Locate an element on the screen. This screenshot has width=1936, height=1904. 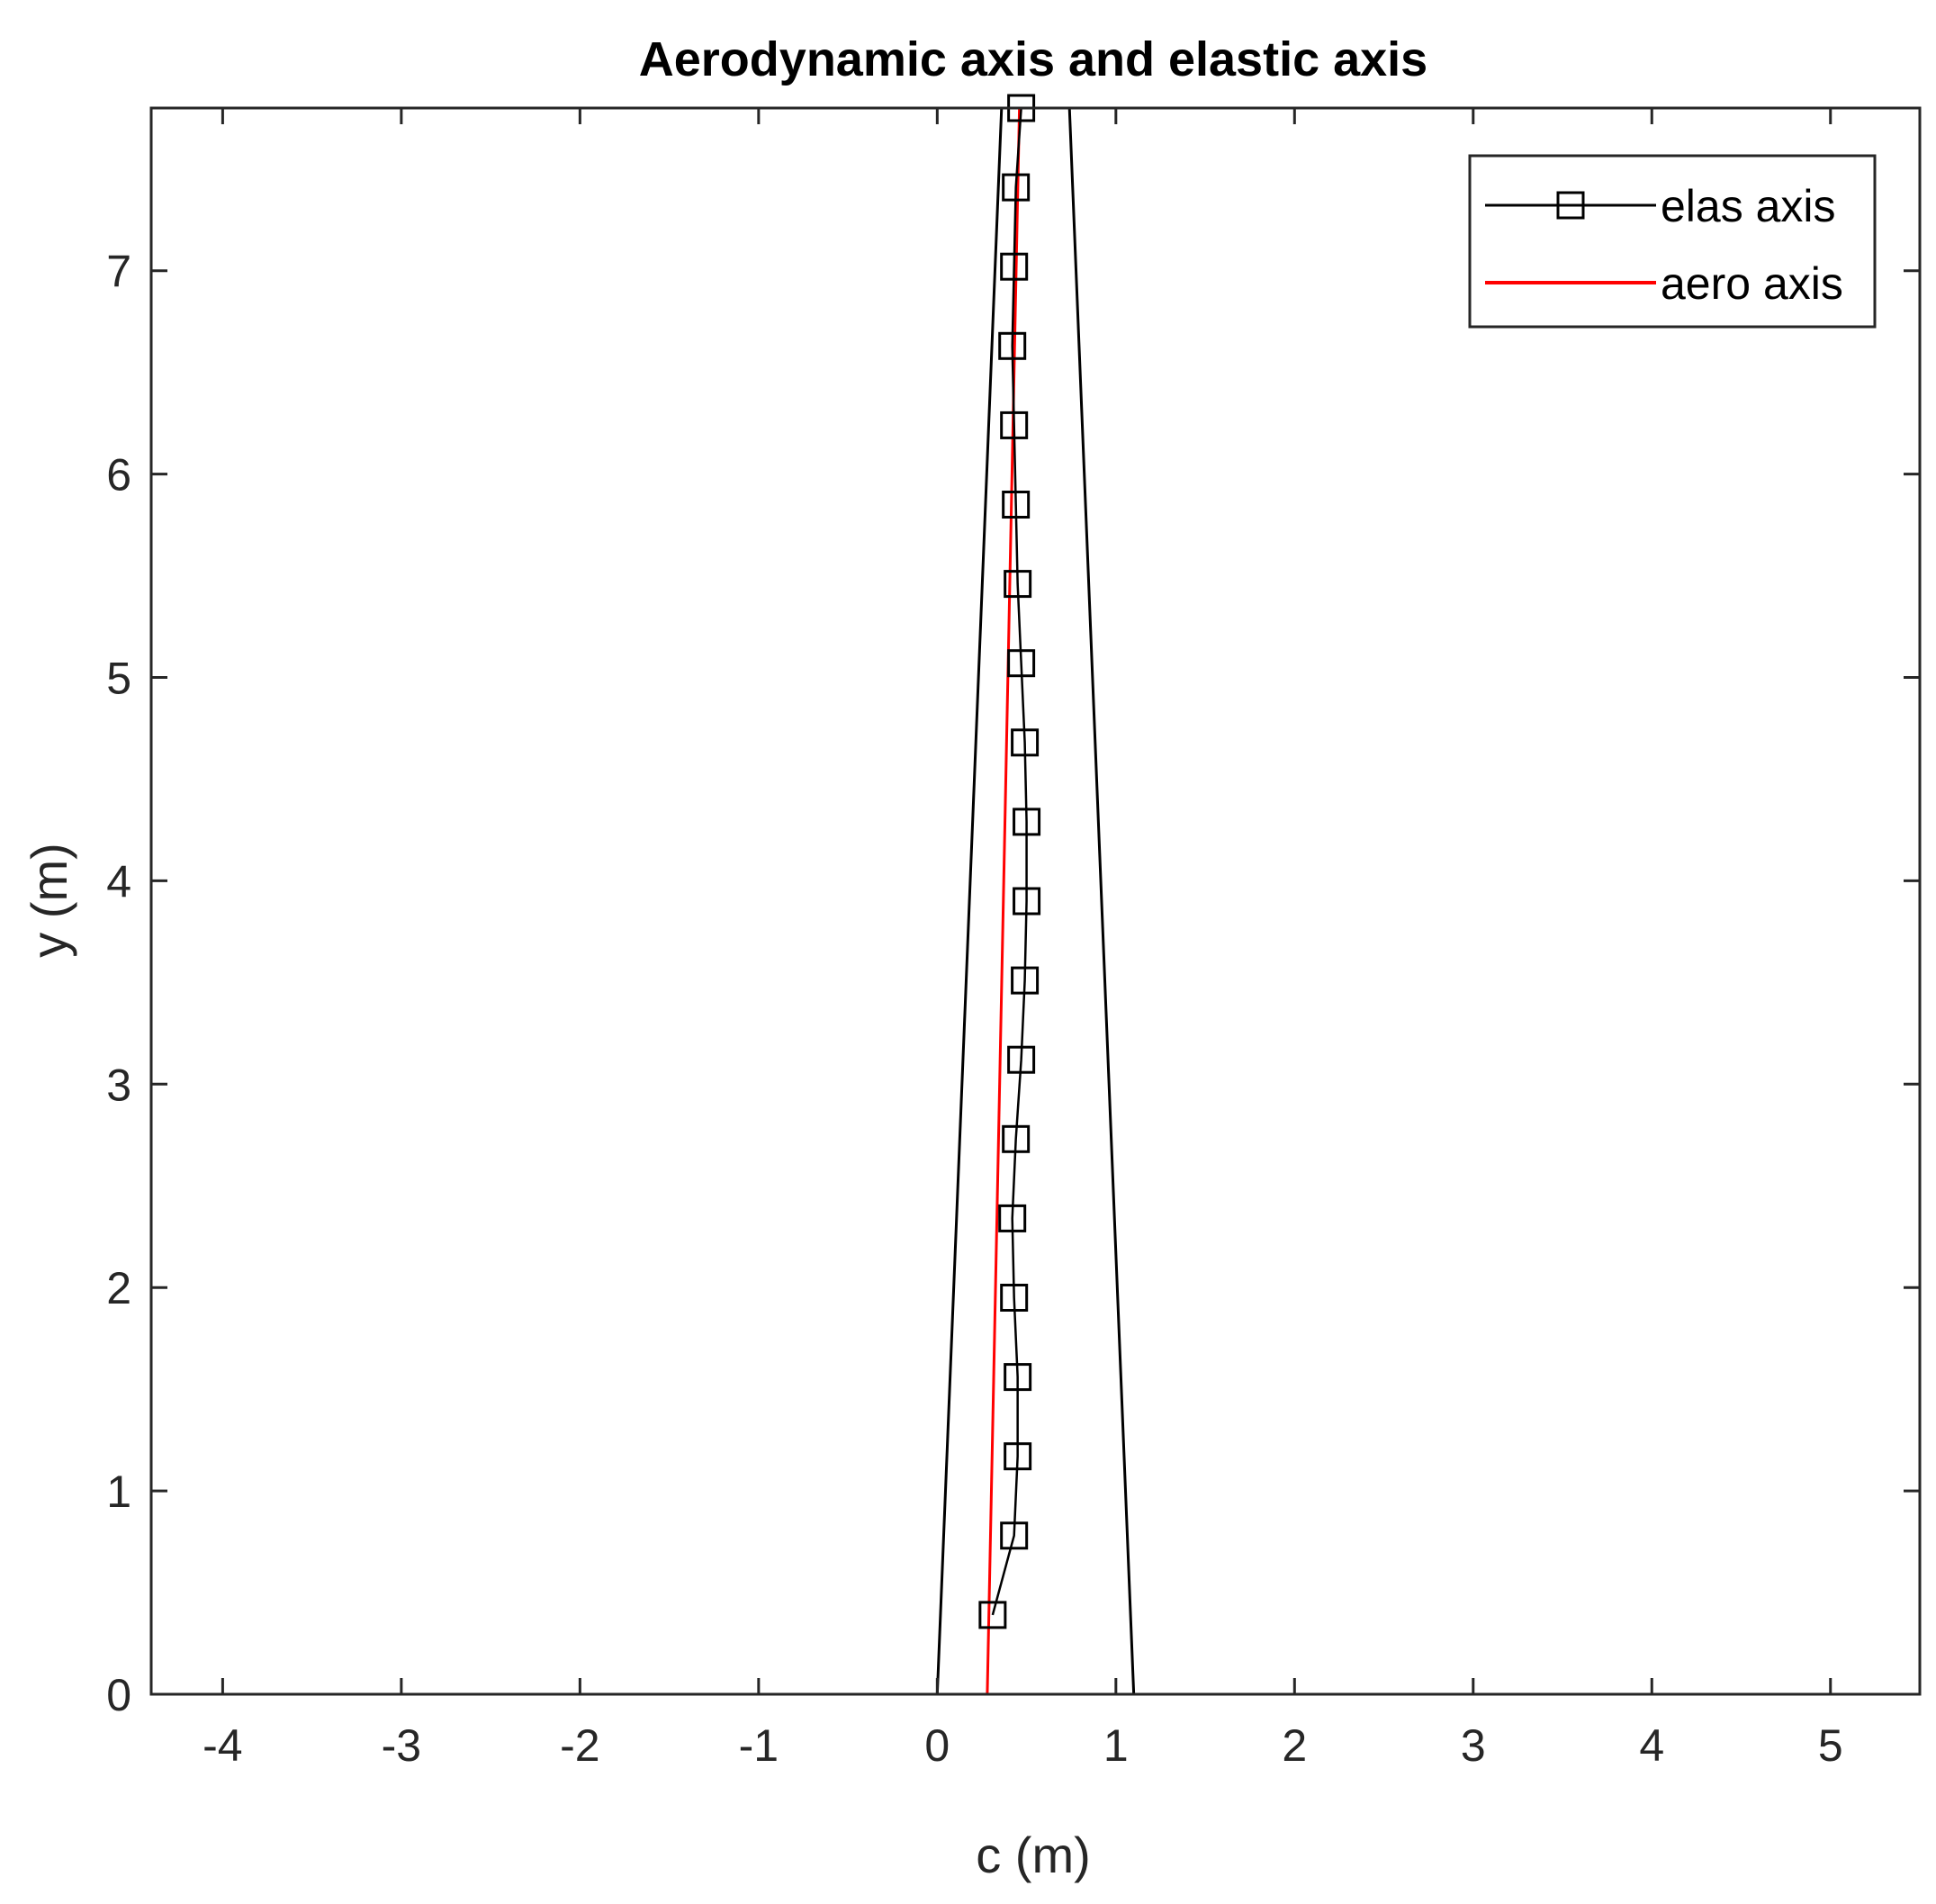
y-tick-label: 7 is located at coordinates (119, 272).